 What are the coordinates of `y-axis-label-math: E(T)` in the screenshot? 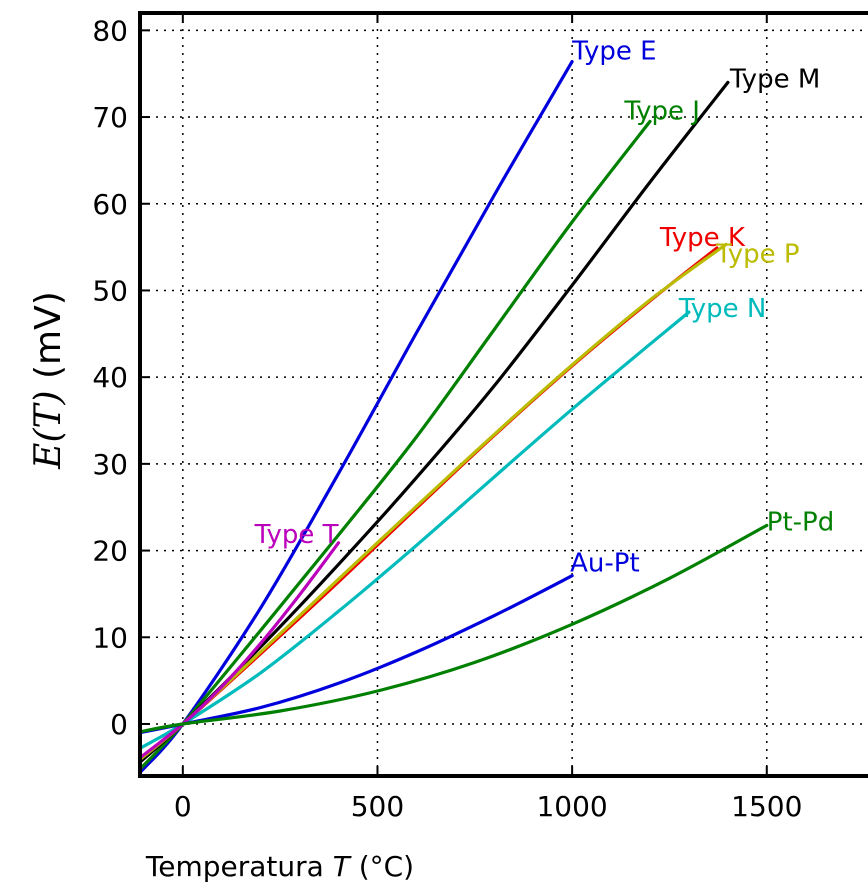 It's located at (48, 429).